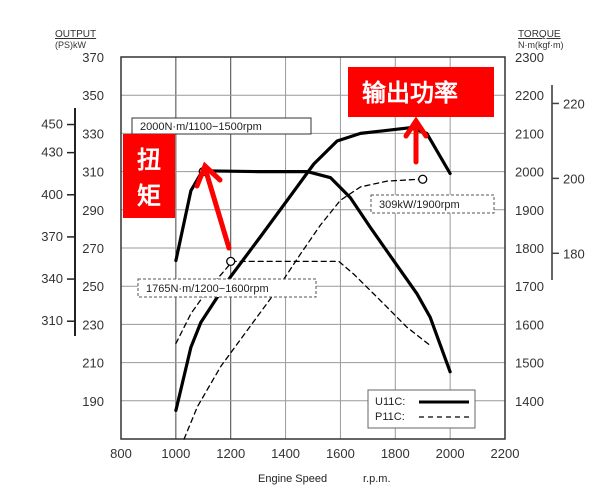 This screenshot has width=600, height=495. Describe the element at coordinates (390, 402) in the screenshot. I see `legend-u11c-label: U11C:` at that location.